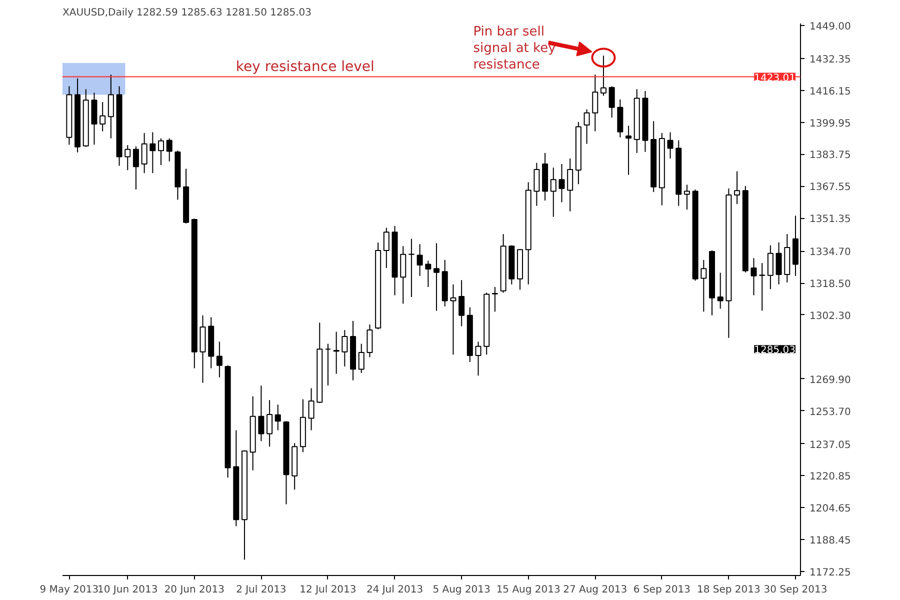  What do you see at coordinates (69, 590) in the screenshot?
I see `x-tick-label: 9 May 2013` at bounding box center [69, 590].